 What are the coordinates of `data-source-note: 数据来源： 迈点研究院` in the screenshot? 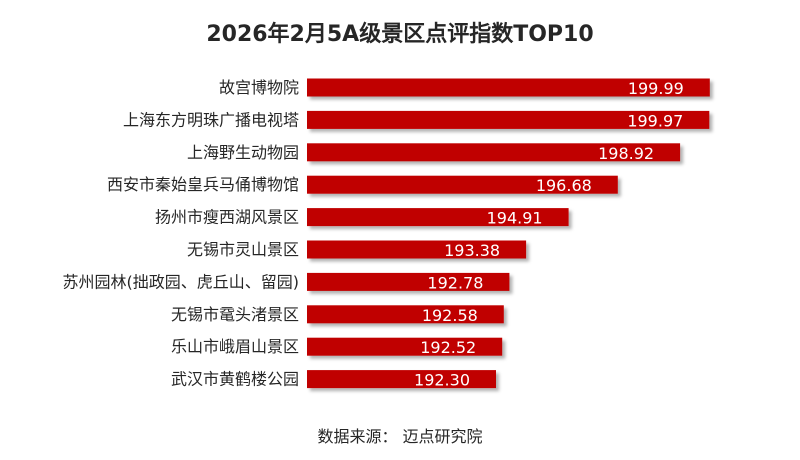 It's located at (400, 436).